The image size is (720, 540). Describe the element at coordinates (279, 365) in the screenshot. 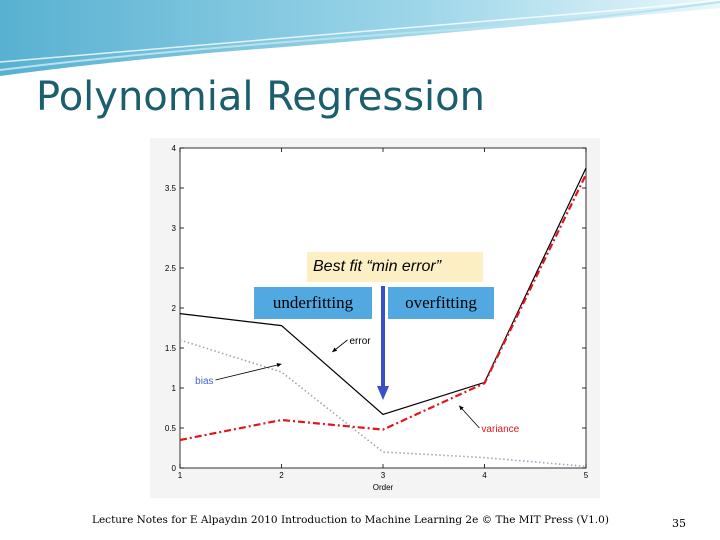

I see `annotation-arrowhead-bias` at that location.